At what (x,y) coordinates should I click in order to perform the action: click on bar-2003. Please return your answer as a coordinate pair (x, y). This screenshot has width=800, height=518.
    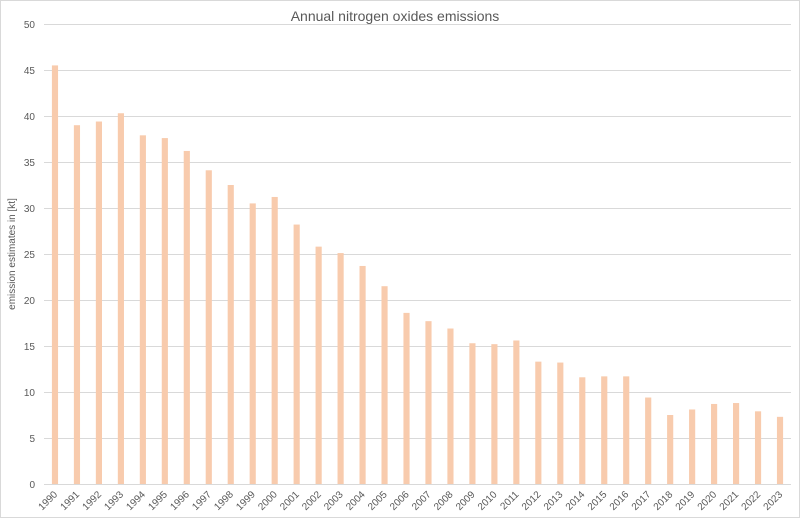
    Looking at the image, I should click on (340, 368).